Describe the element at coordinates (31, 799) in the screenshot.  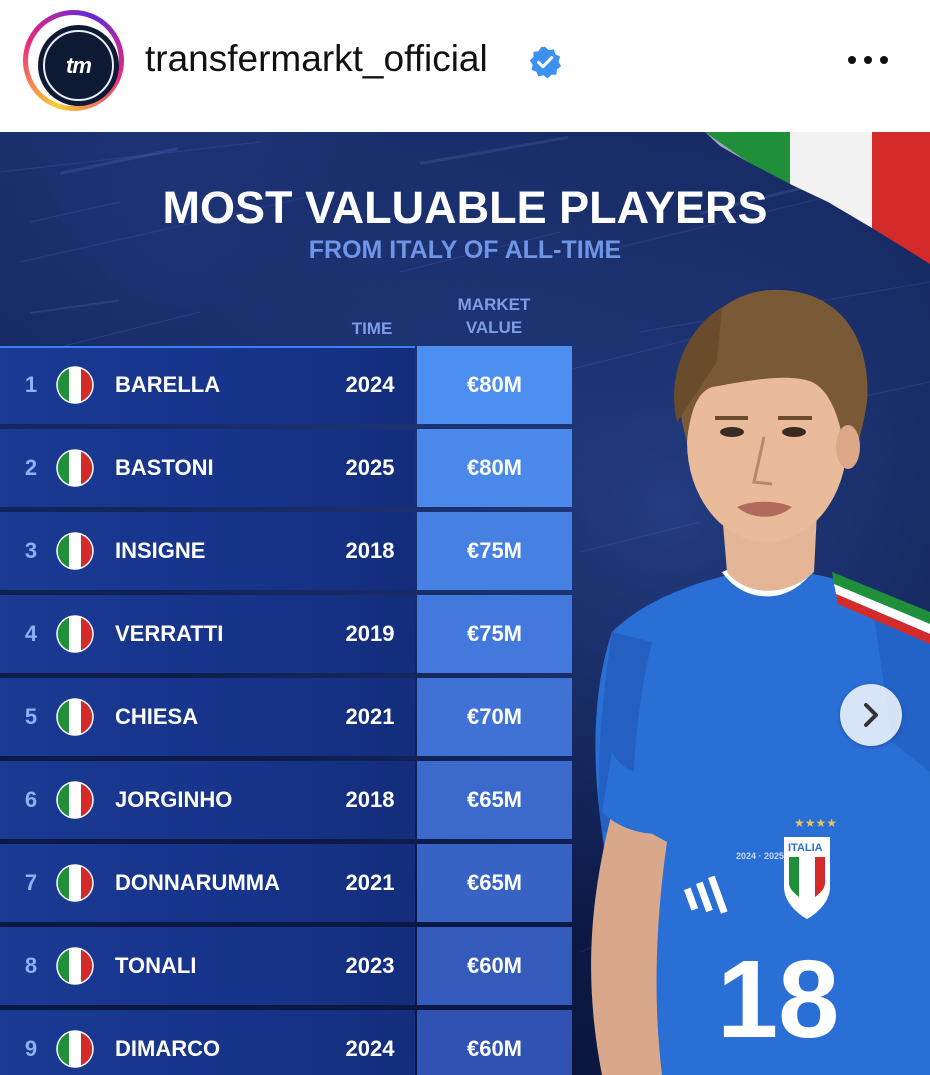
I see `rank-number: 6` at that location.